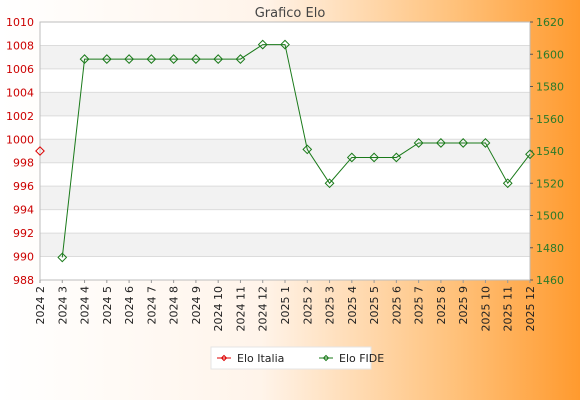 The width and height of the screenshot is (580, 404). I want to click on x-tick-label: 2024 11, so click(240, 309).